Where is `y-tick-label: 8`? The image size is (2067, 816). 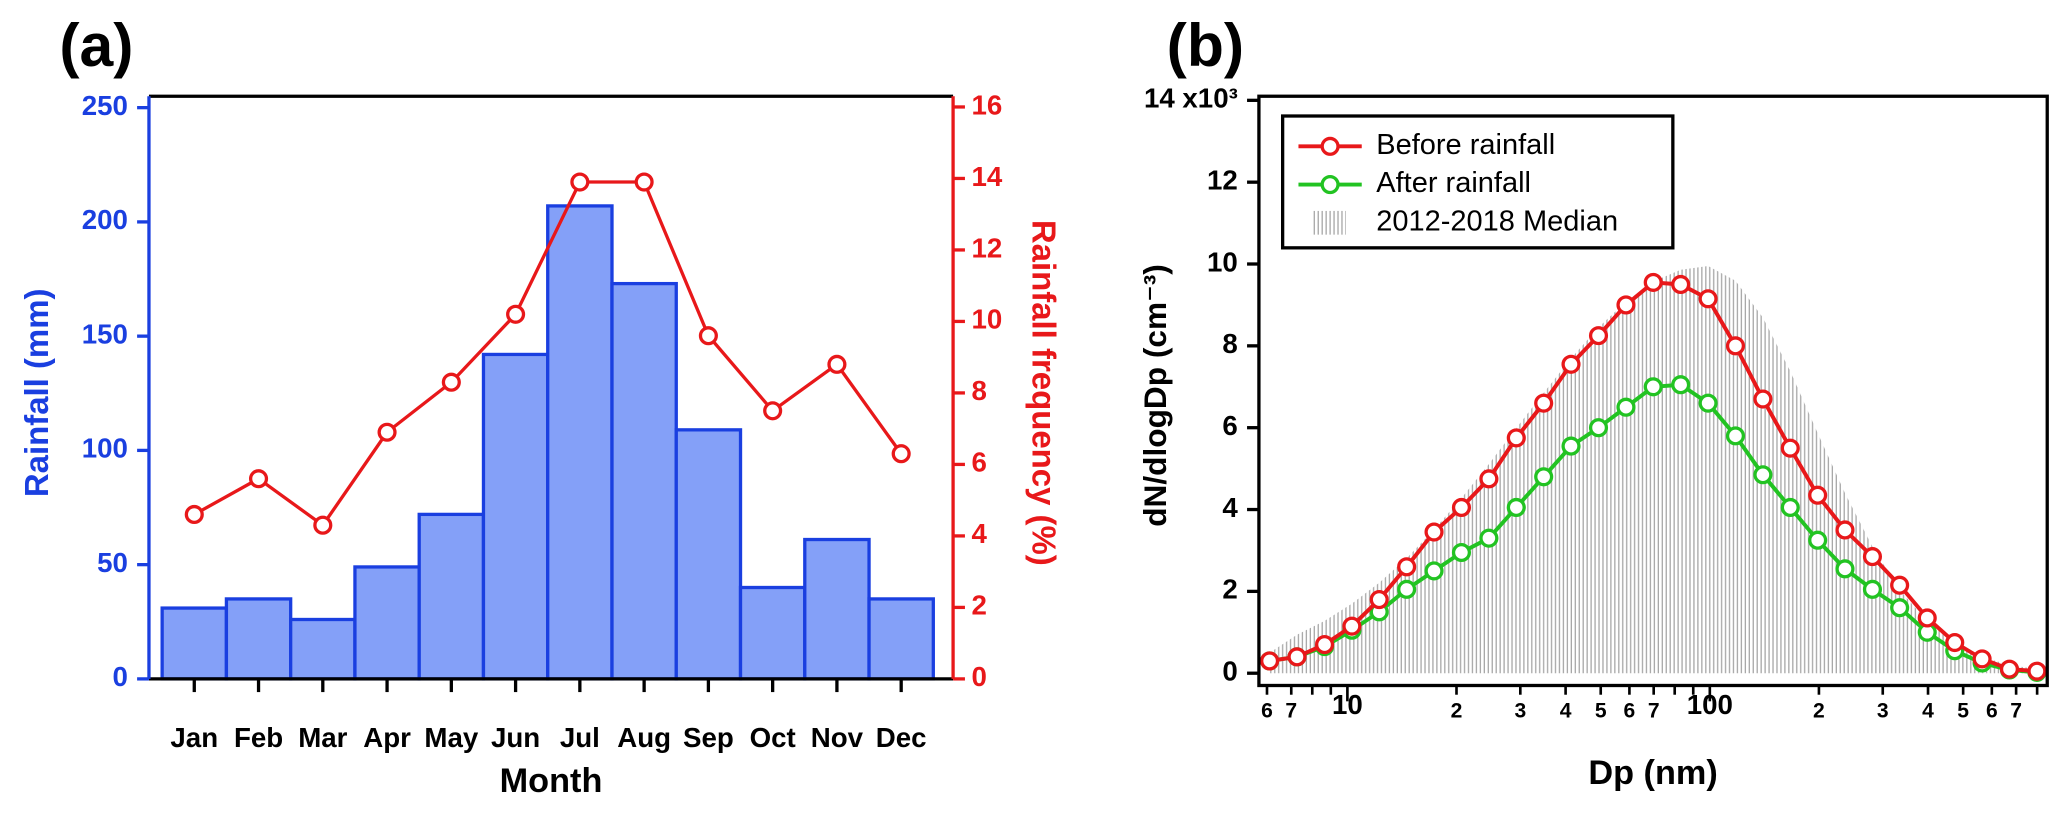
y-tick-label: 8 is located at coordinates (1229, 343).